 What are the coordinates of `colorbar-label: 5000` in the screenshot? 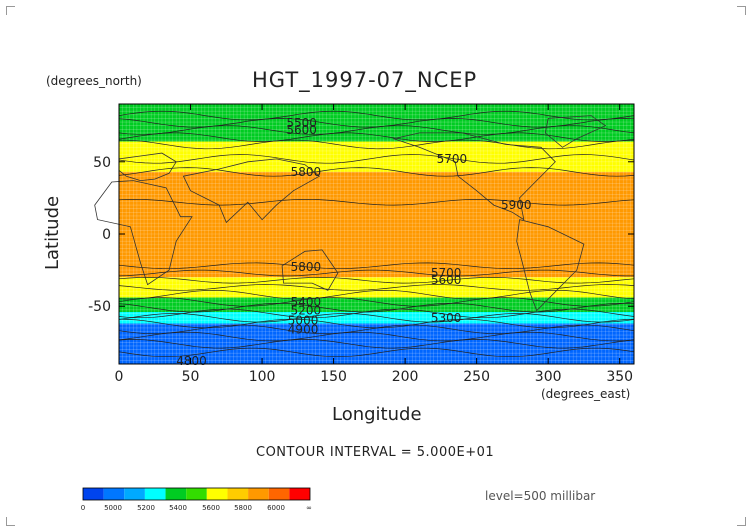 It's located at (113, 508).